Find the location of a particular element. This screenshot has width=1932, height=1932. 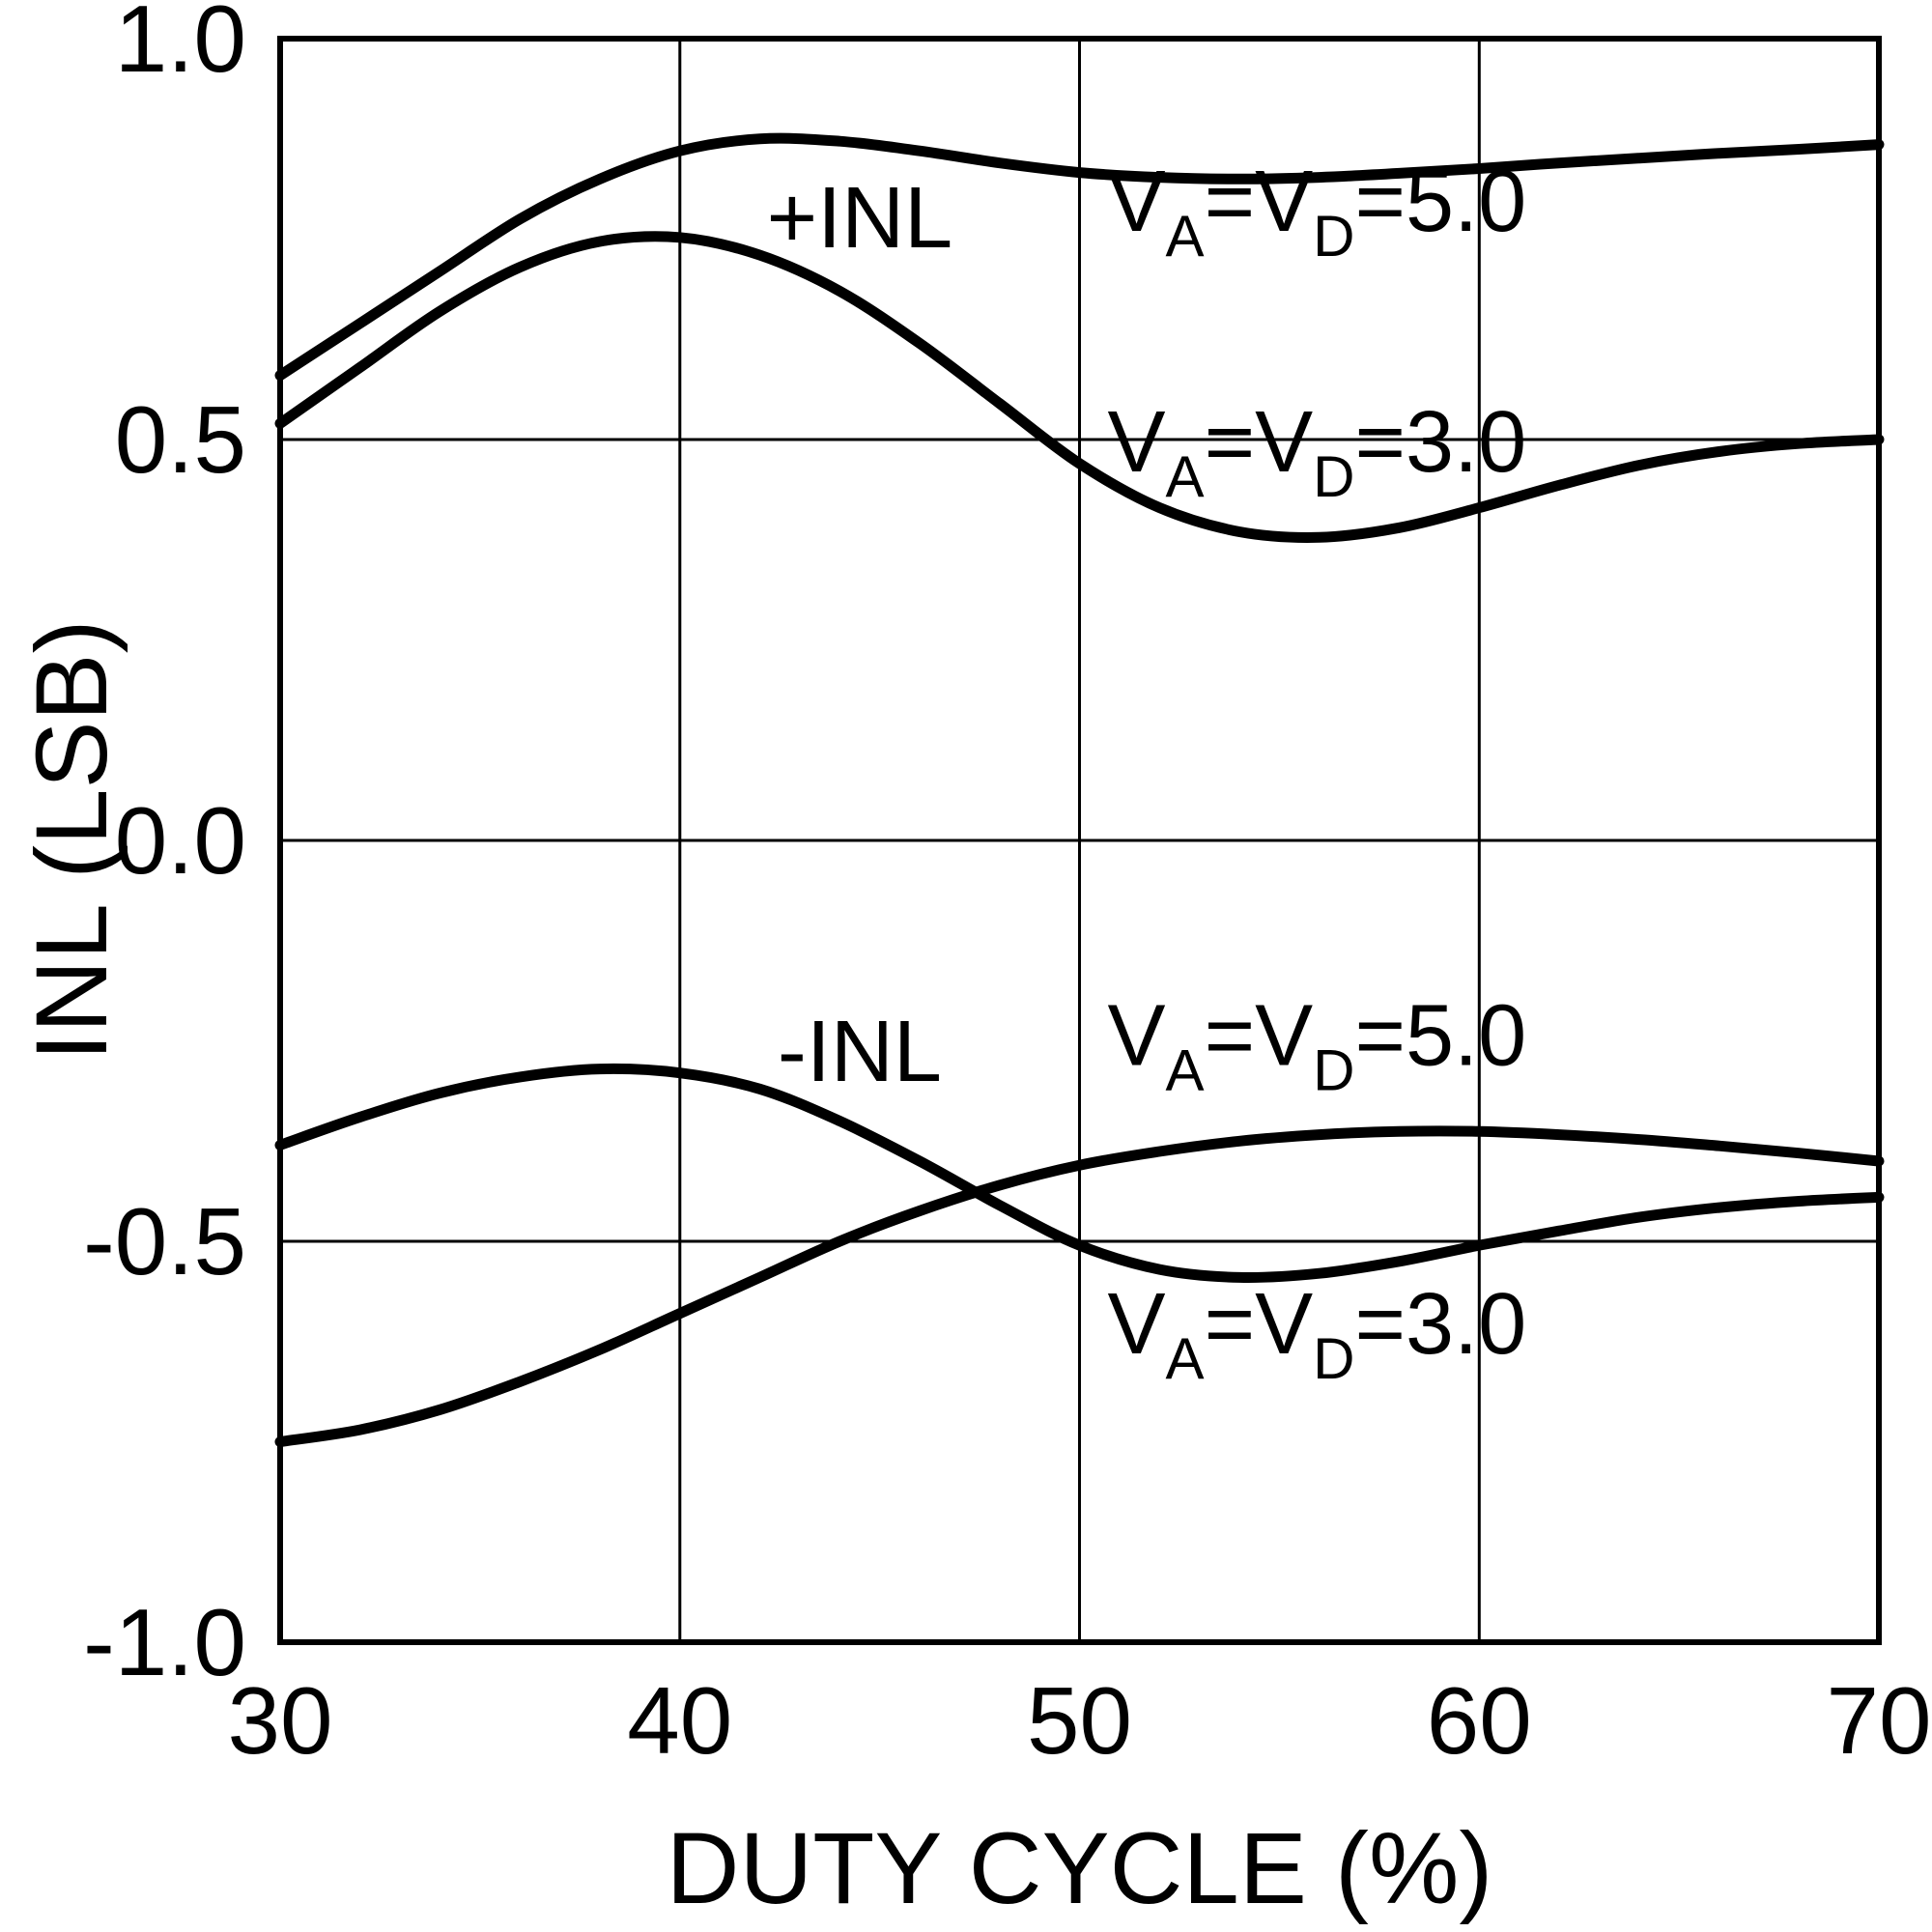

bottom-va-vd-5: VA=VD=5.0 is located at coordinates (1317, 1044).